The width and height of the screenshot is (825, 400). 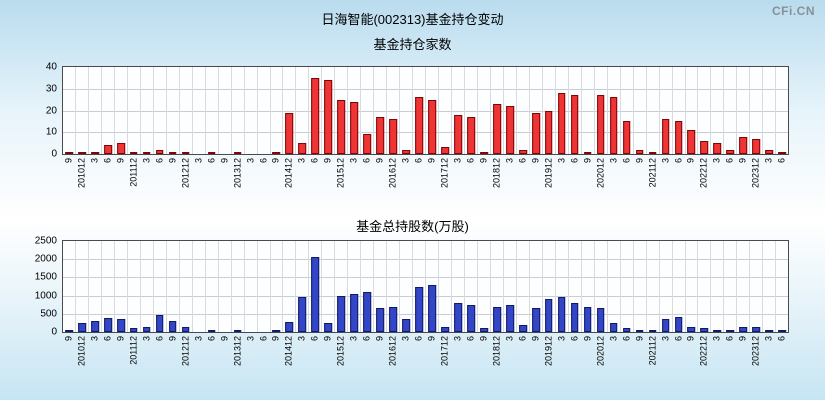 What do you see at coordinates (288, 351) in the screenshot?
I see `x-tick-label: 201412` at bounding box center [288, 351].